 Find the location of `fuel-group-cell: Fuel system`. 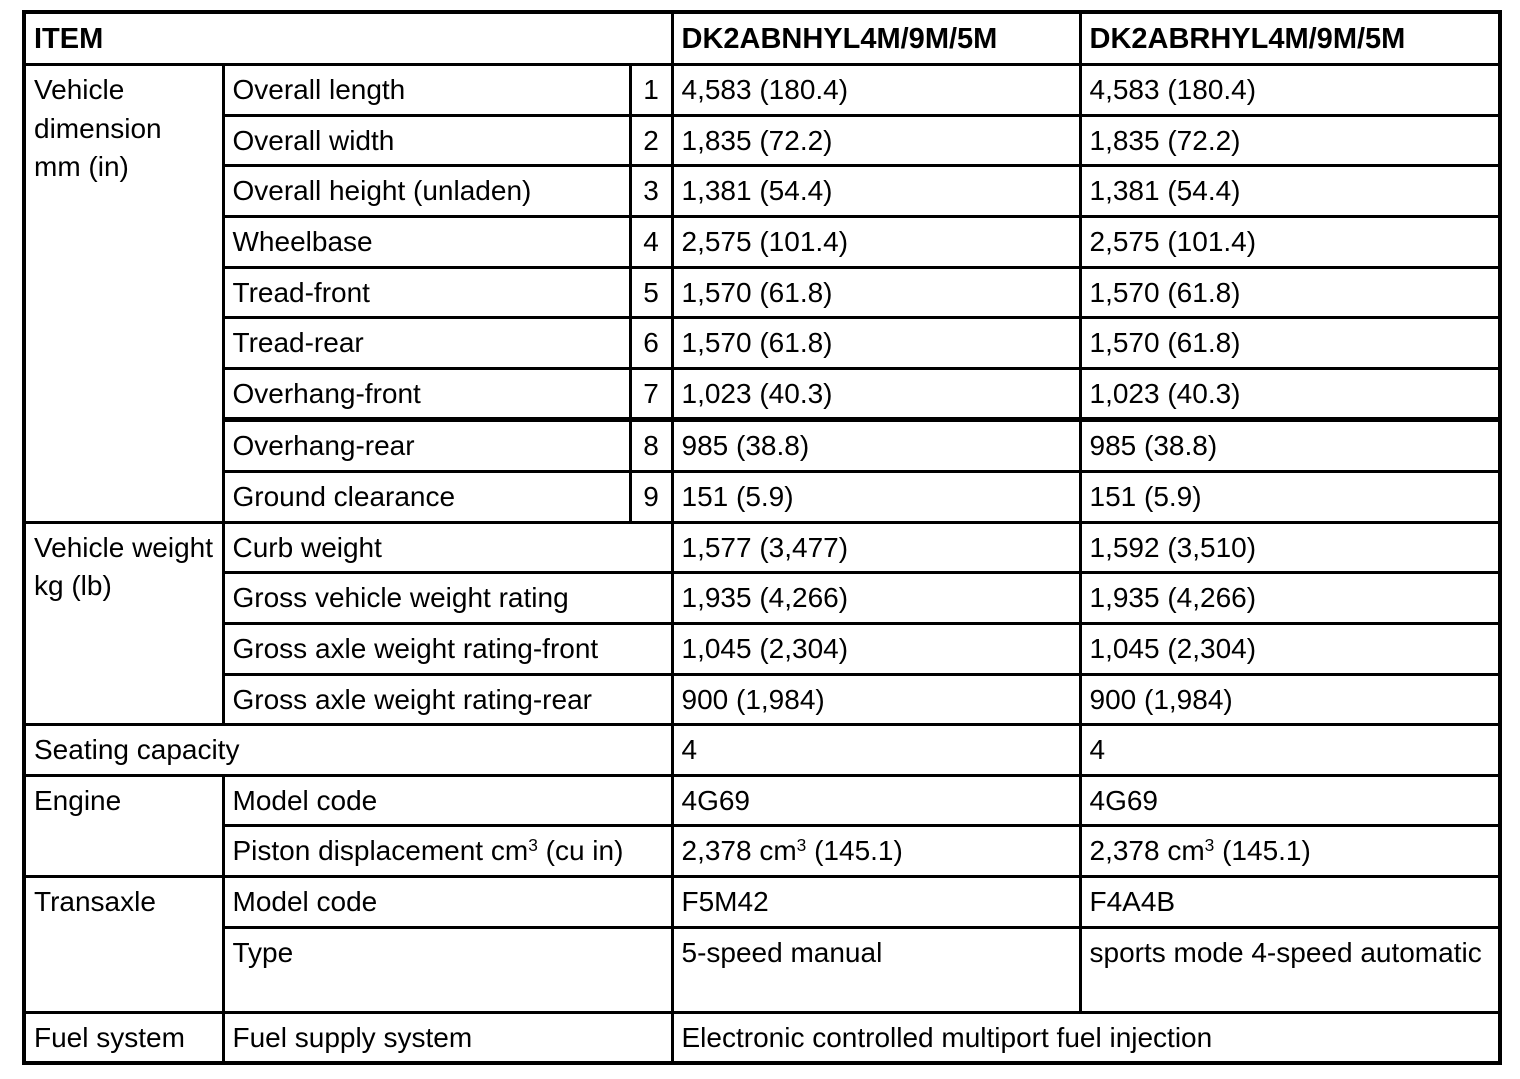

fuel-group-cell: Fuel system is located at coordinates (123, 1037).